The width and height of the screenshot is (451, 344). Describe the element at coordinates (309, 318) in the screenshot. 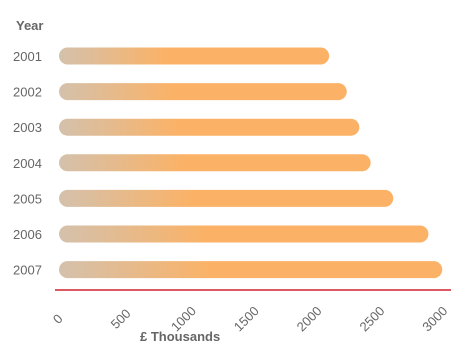

I see `x-tick-label: 2000` at that location.